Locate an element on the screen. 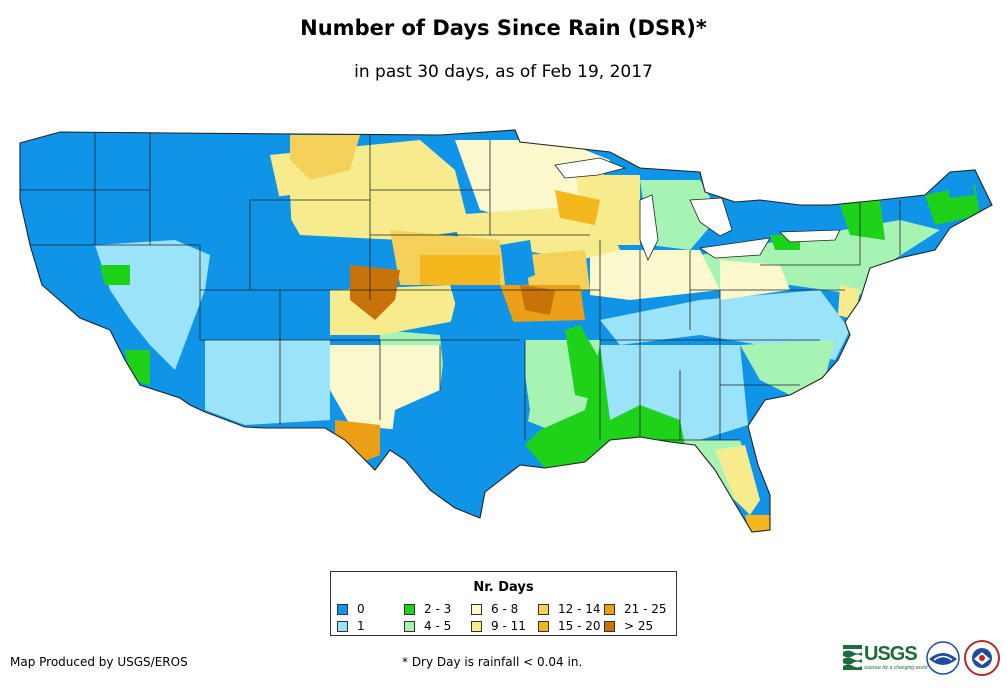 This screenshot has width=1007, height=691. legend-label: 15 - 20 is located at coordinates (579, 626).